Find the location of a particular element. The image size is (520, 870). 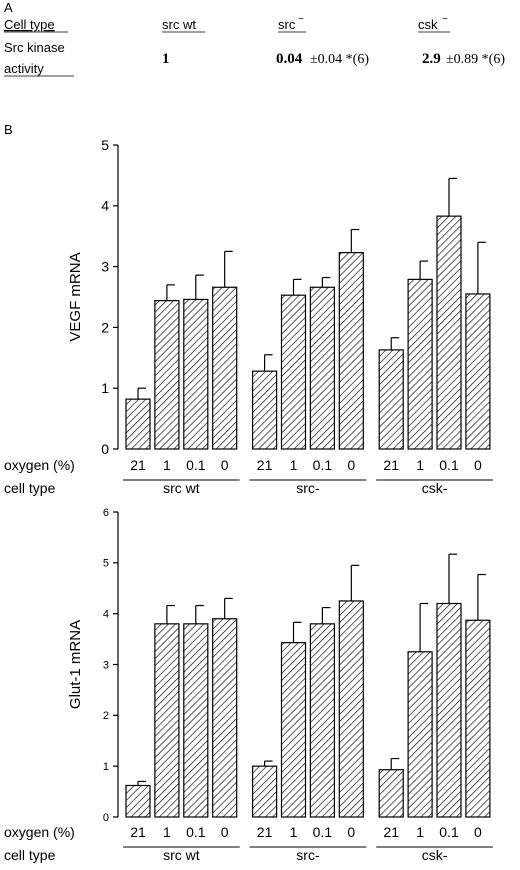

glut-y-label: Glut-1 mRNA is located at coordinates (75, 664).